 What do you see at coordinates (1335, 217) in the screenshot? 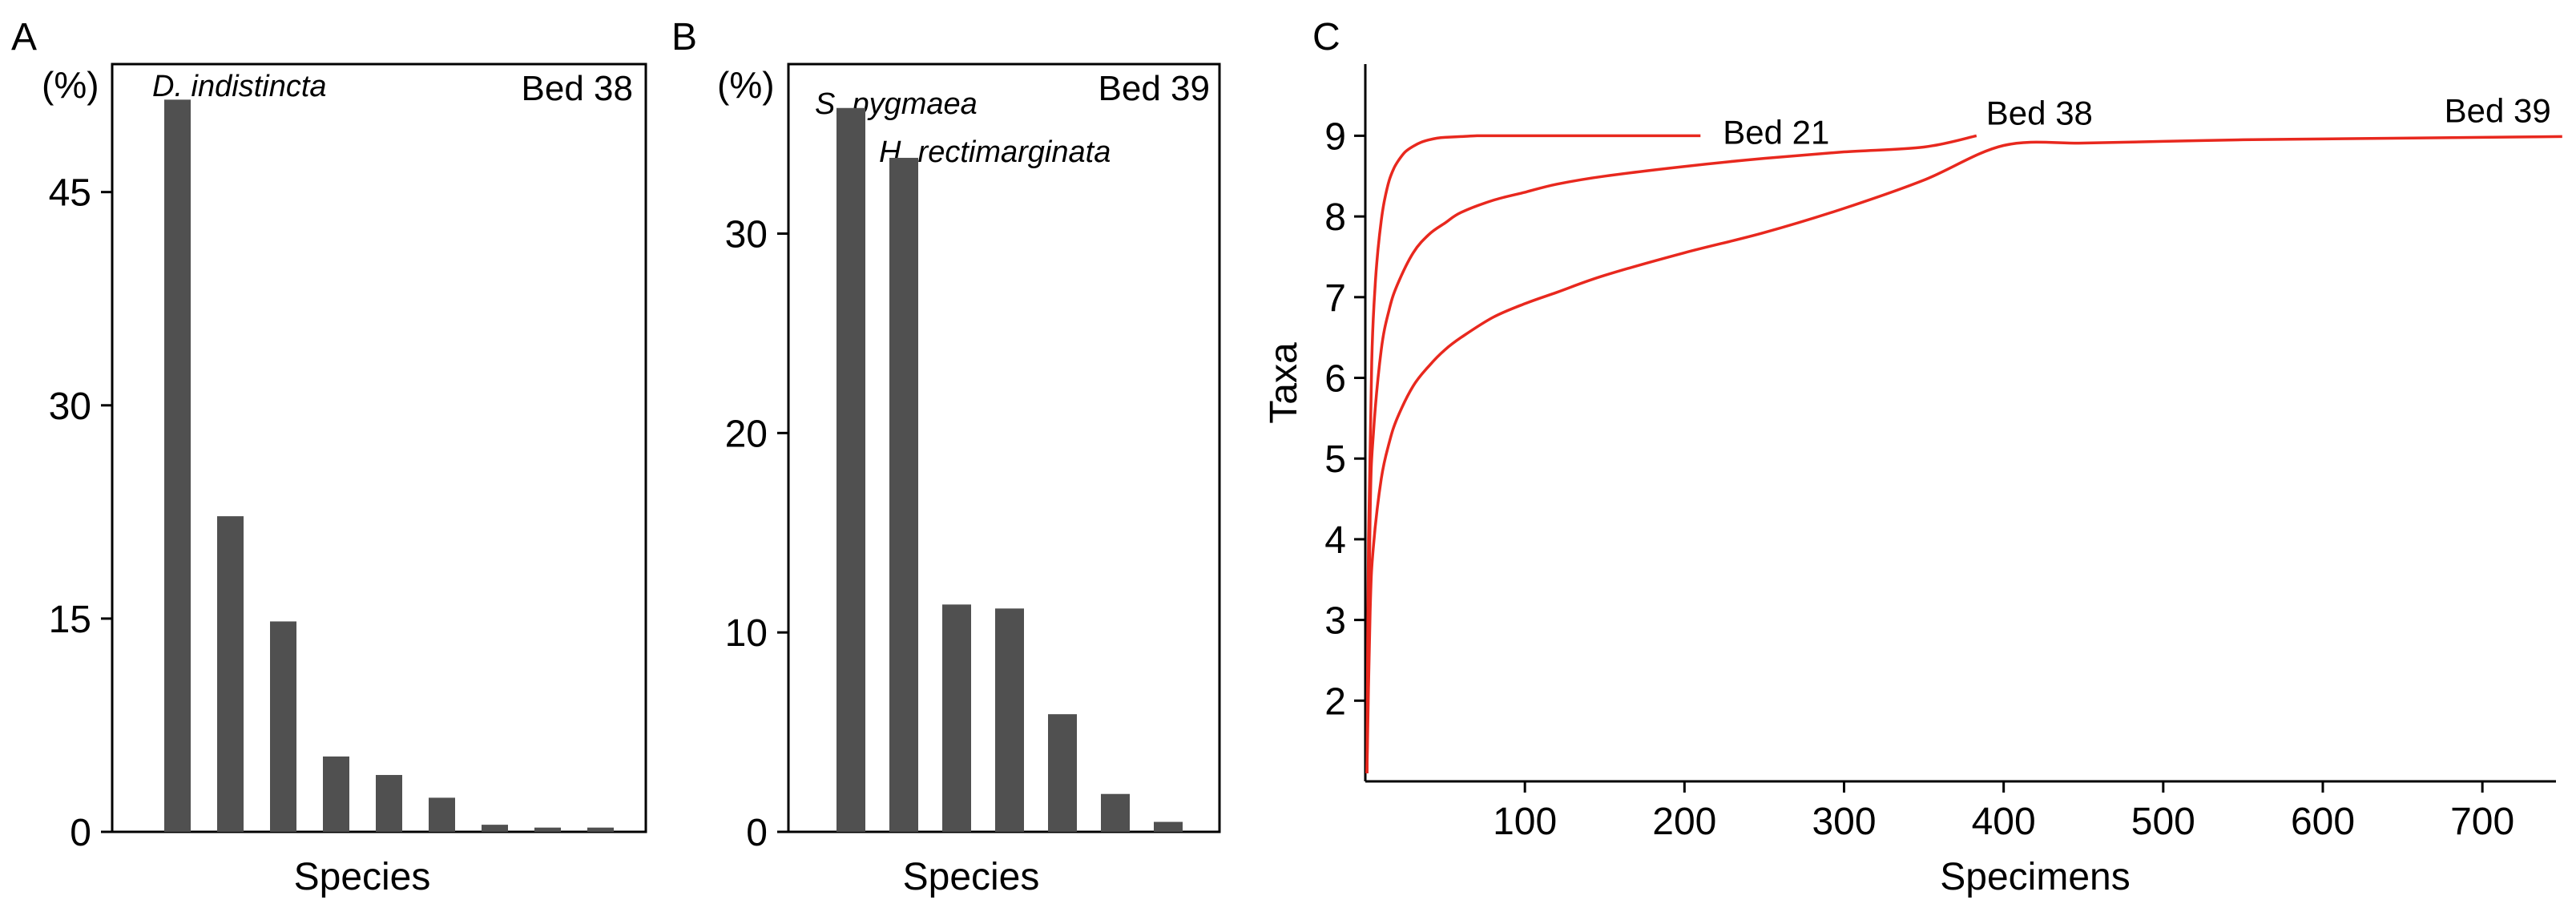
I see `panel-c-y-tick-label-6: 8` at bounding box center [1335, 217].